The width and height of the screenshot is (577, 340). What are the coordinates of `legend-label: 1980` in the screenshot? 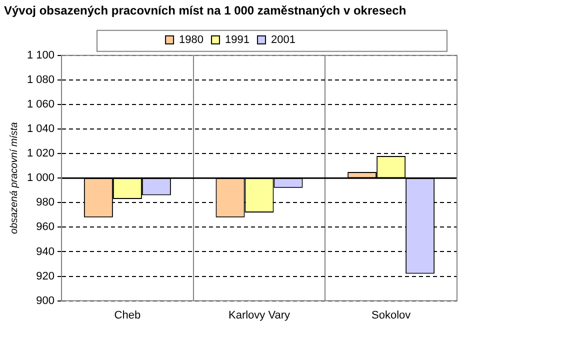 It's located at (191, 40).